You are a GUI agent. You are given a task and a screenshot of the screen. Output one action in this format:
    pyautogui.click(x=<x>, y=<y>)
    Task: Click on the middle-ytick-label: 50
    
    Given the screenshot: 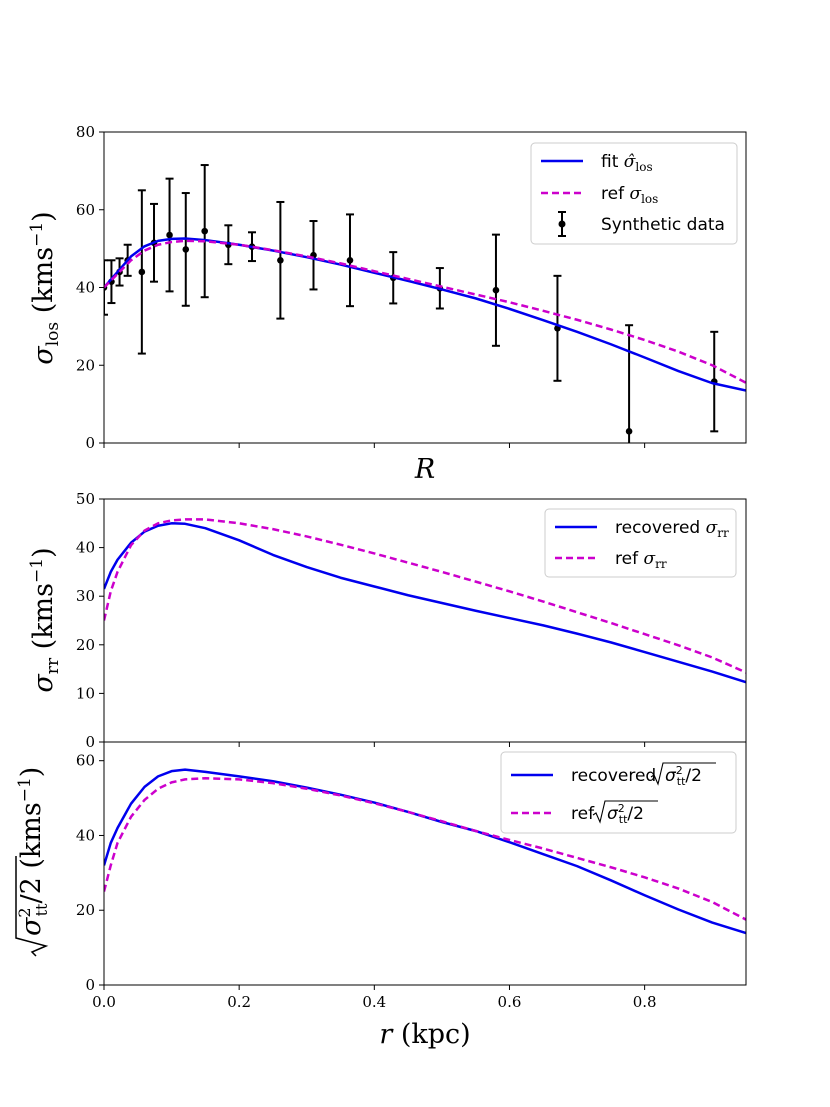 What is the action you would take?
    pyautogui.click(x=85, y=499)
    